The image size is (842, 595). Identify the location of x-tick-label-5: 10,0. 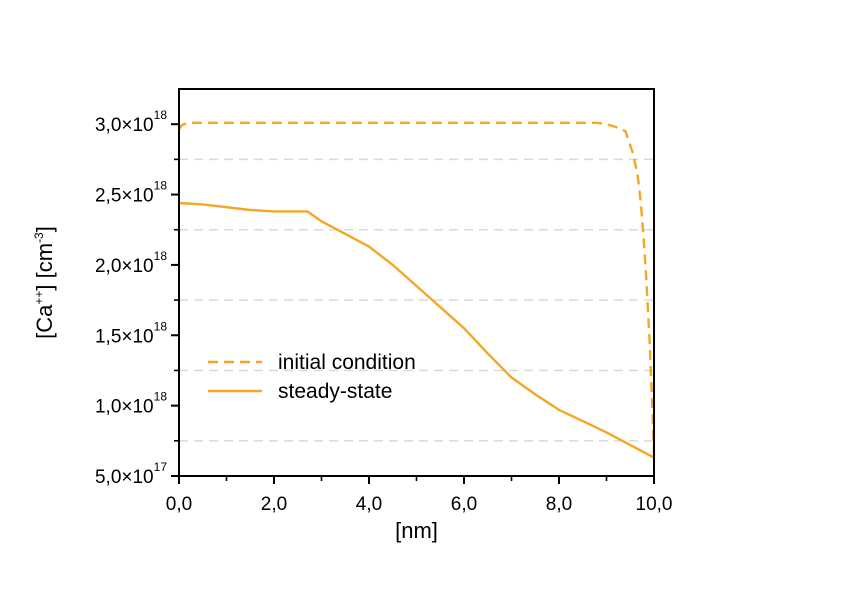
(654, 504).